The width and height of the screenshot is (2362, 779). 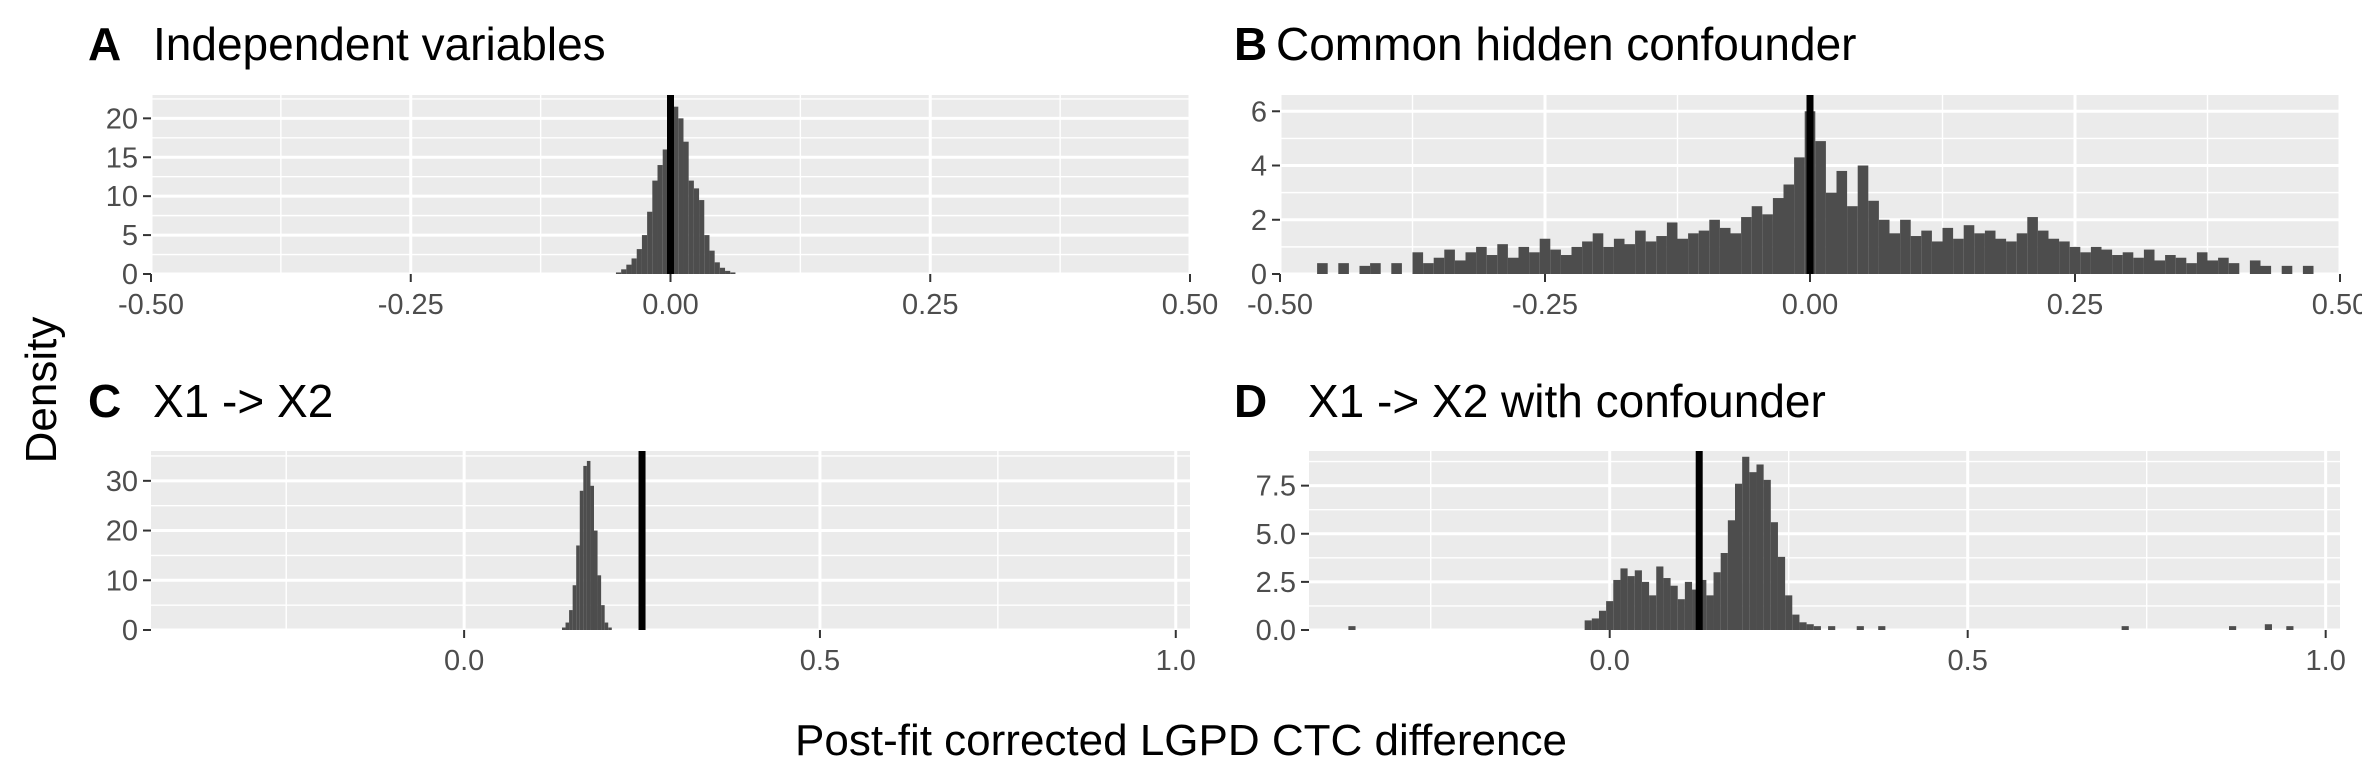 What do you see at coordinates (1176, 661) in the screenshot?
I see `x-tick-label: 1.0` at bounding box center [1176, 661].